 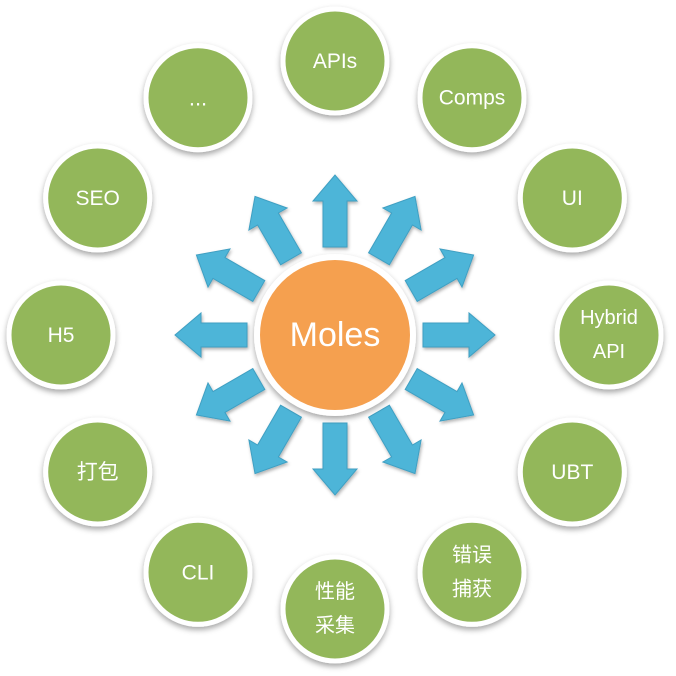 I want to click on node-label-comps: Comps, so click(x=472, y=97).